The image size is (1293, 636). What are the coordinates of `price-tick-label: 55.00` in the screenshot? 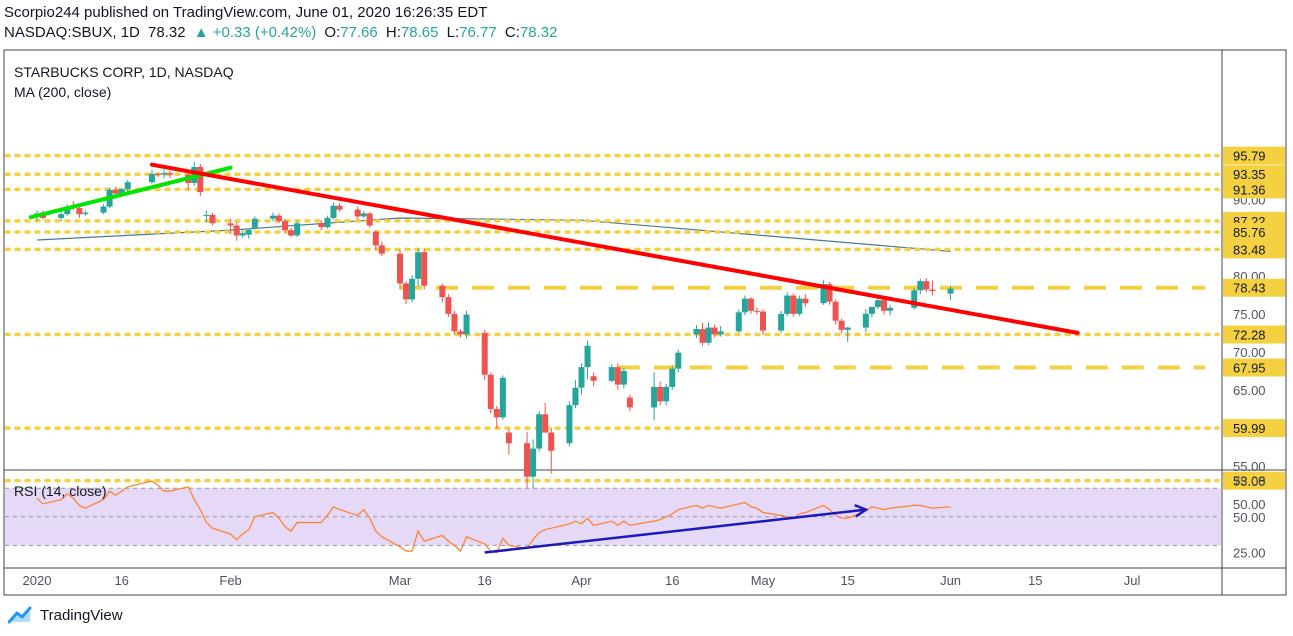 It's located at (1249, 466).